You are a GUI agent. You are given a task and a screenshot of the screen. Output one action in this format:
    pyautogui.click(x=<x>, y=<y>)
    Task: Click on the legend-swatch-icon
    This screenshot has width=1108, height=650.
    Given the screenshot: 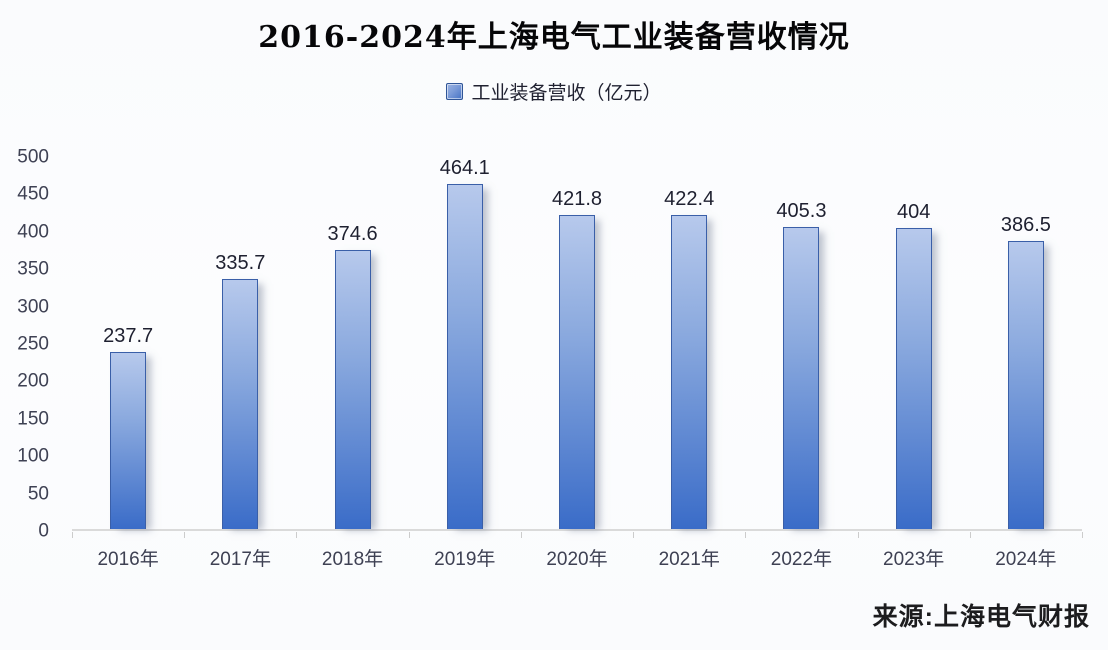 What is the action you would take?
    pyautogui.click(x=455, y=91)
    